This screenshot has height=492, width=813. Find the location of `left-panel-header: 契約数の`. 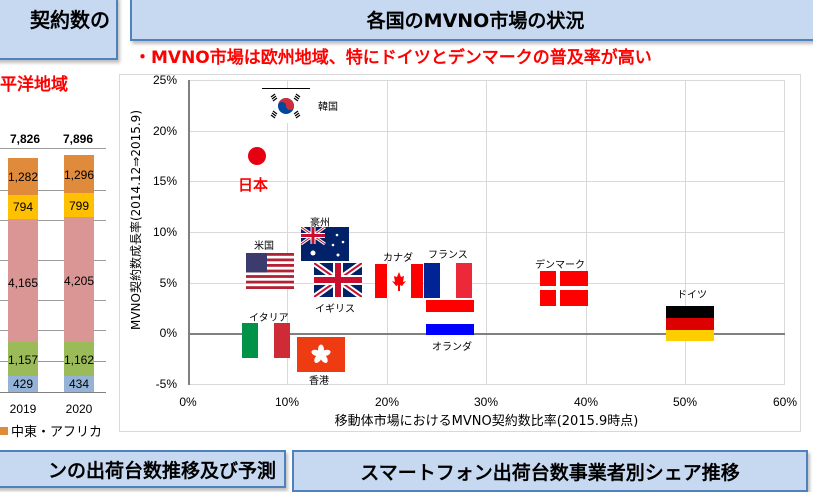

left-panel-header: 契約数の is located at coordinates (59, 30).